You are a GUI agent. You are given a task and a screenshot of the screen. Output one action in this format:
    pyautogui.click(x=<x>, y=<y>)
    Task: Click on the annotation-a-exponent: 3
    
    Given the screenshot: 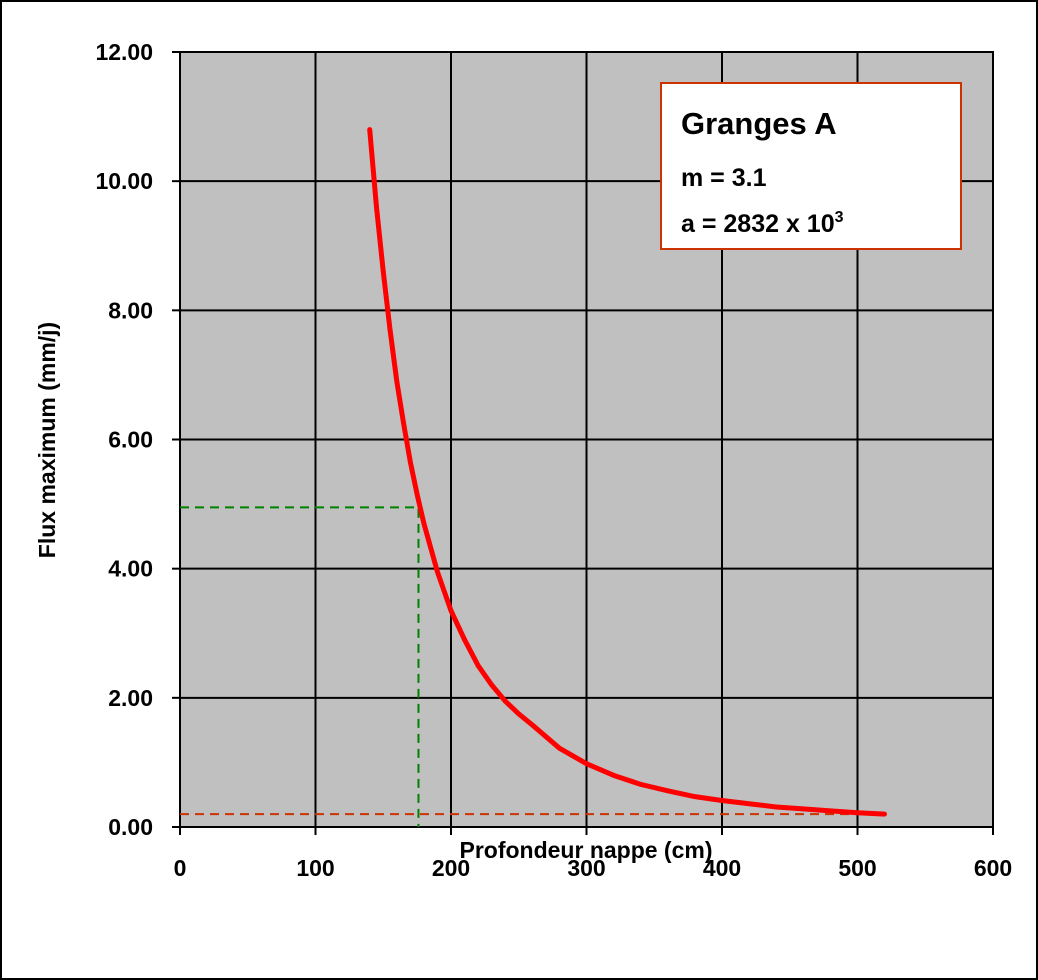 What is the action you would take?
    pyautogui.click(x=839, y=217)
    